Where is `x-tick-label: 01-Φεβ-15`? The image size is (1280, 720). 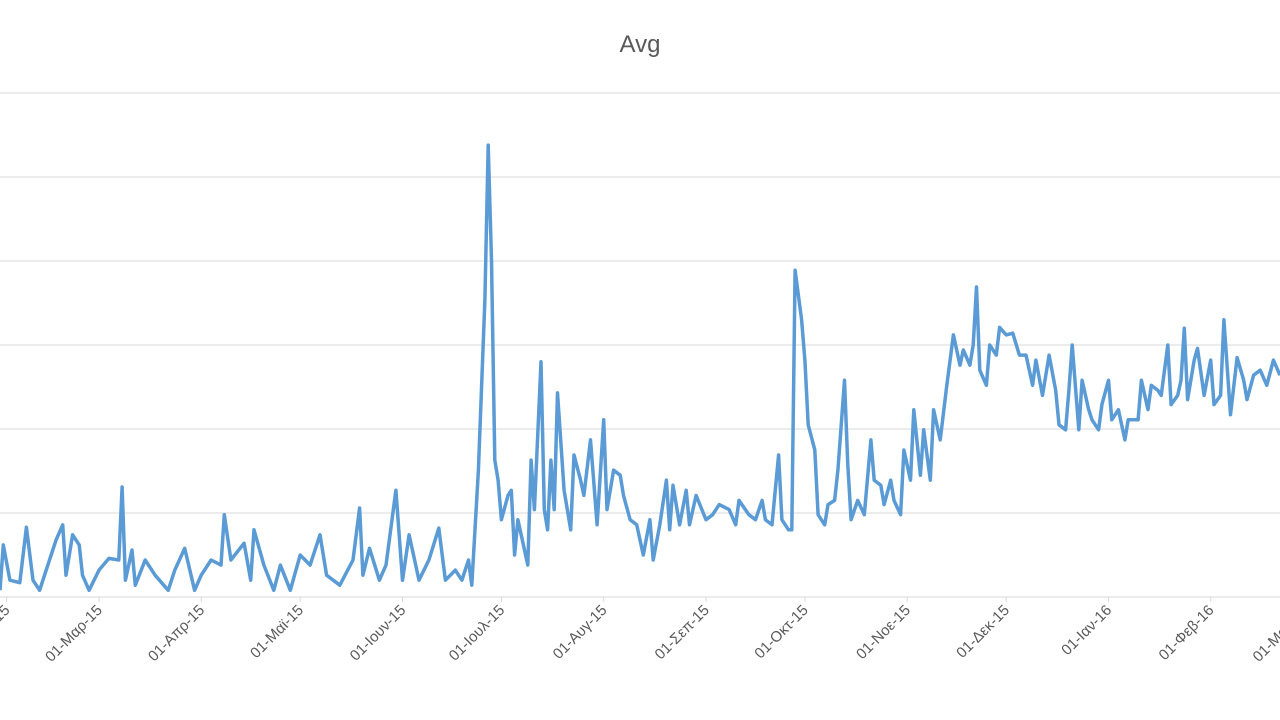
x-tick-label: 01-Φεβ-15 is located at coordinates (6, 633).